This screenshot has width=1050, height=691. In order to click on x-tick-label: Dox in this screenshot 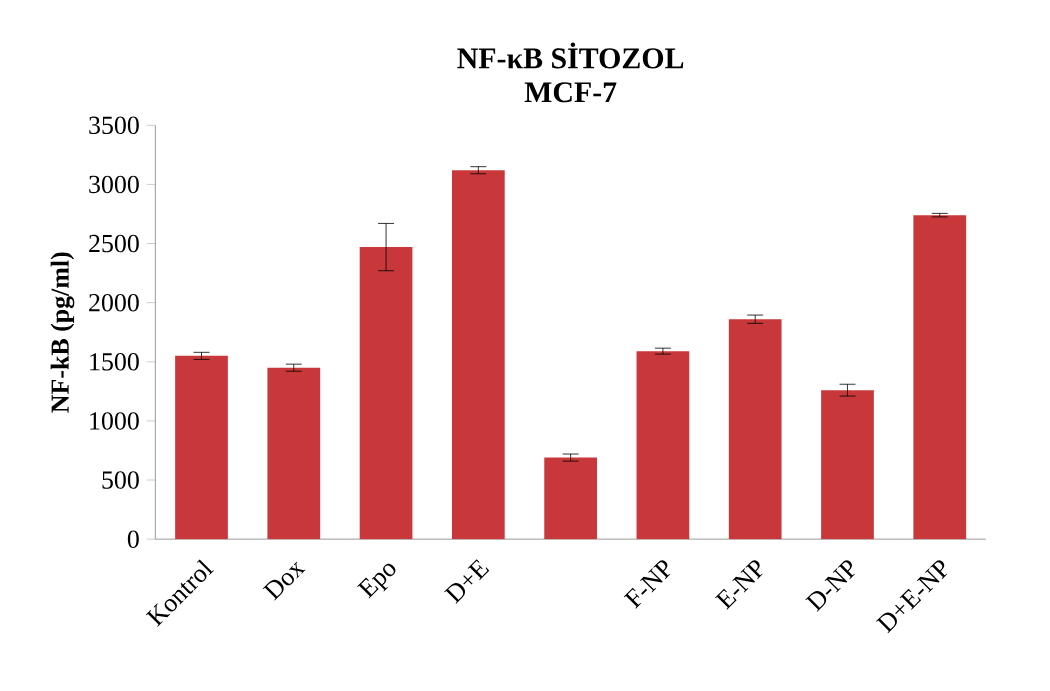, I will do `click(284, 581)`.